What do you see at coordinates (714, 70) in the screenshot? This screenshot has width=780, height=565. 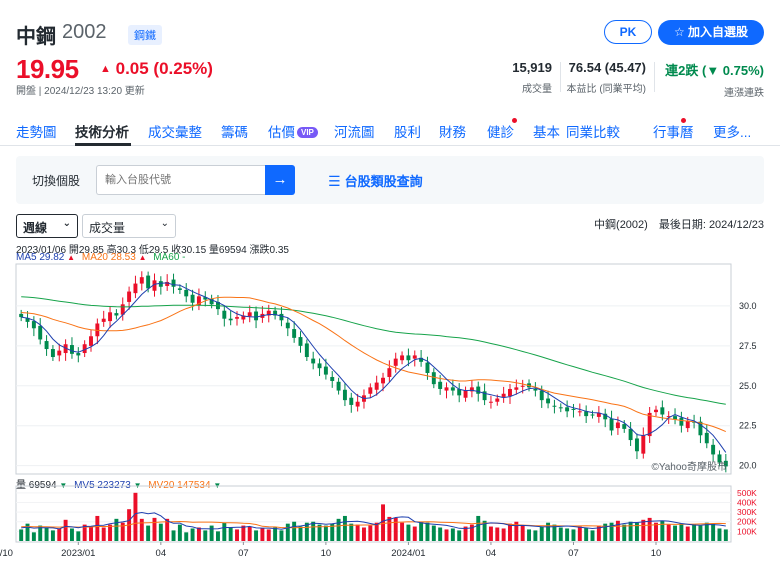 I see `metric-streak-value: 連2跌 (▼ 0.75%)` at bounding box center [714, 70].